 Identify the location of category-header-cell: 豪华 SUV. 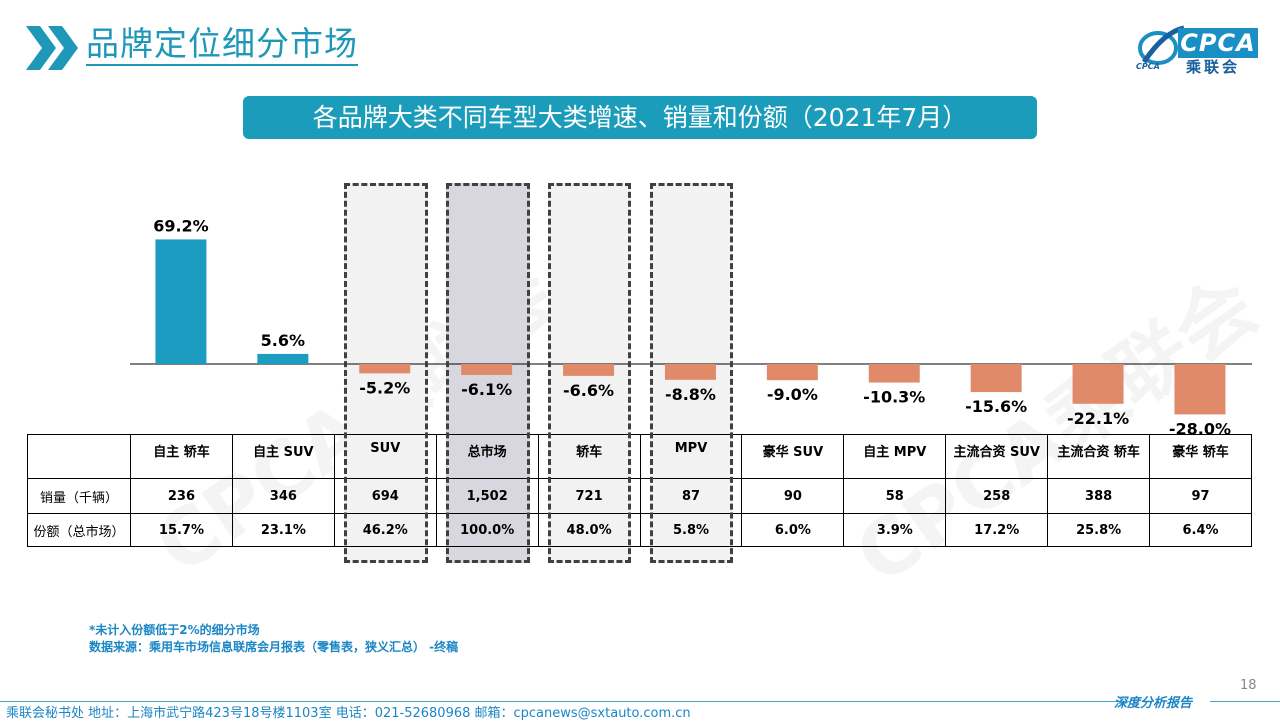
(793, 456).